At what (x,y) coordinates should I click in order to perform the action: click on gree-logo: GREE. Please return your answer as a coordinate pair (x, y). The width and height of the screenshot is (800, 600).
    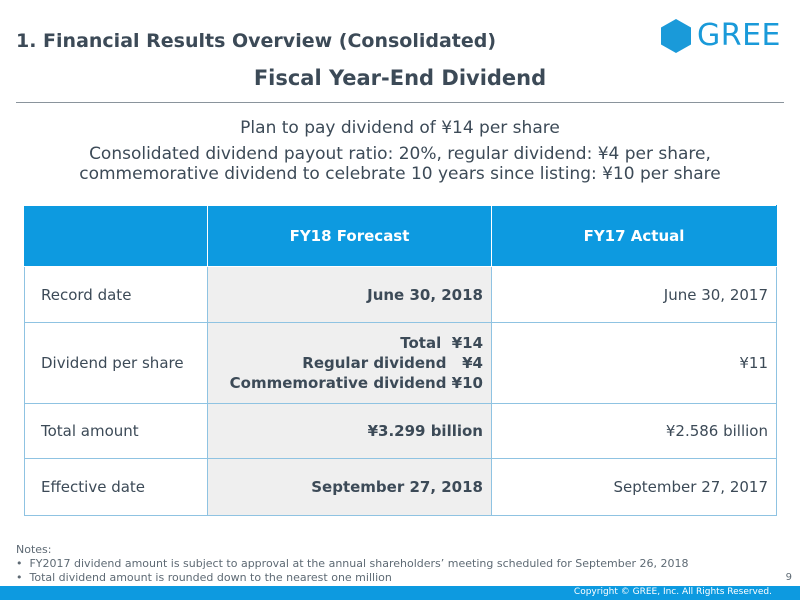
    Looking at the image, I should click on (721, 36).